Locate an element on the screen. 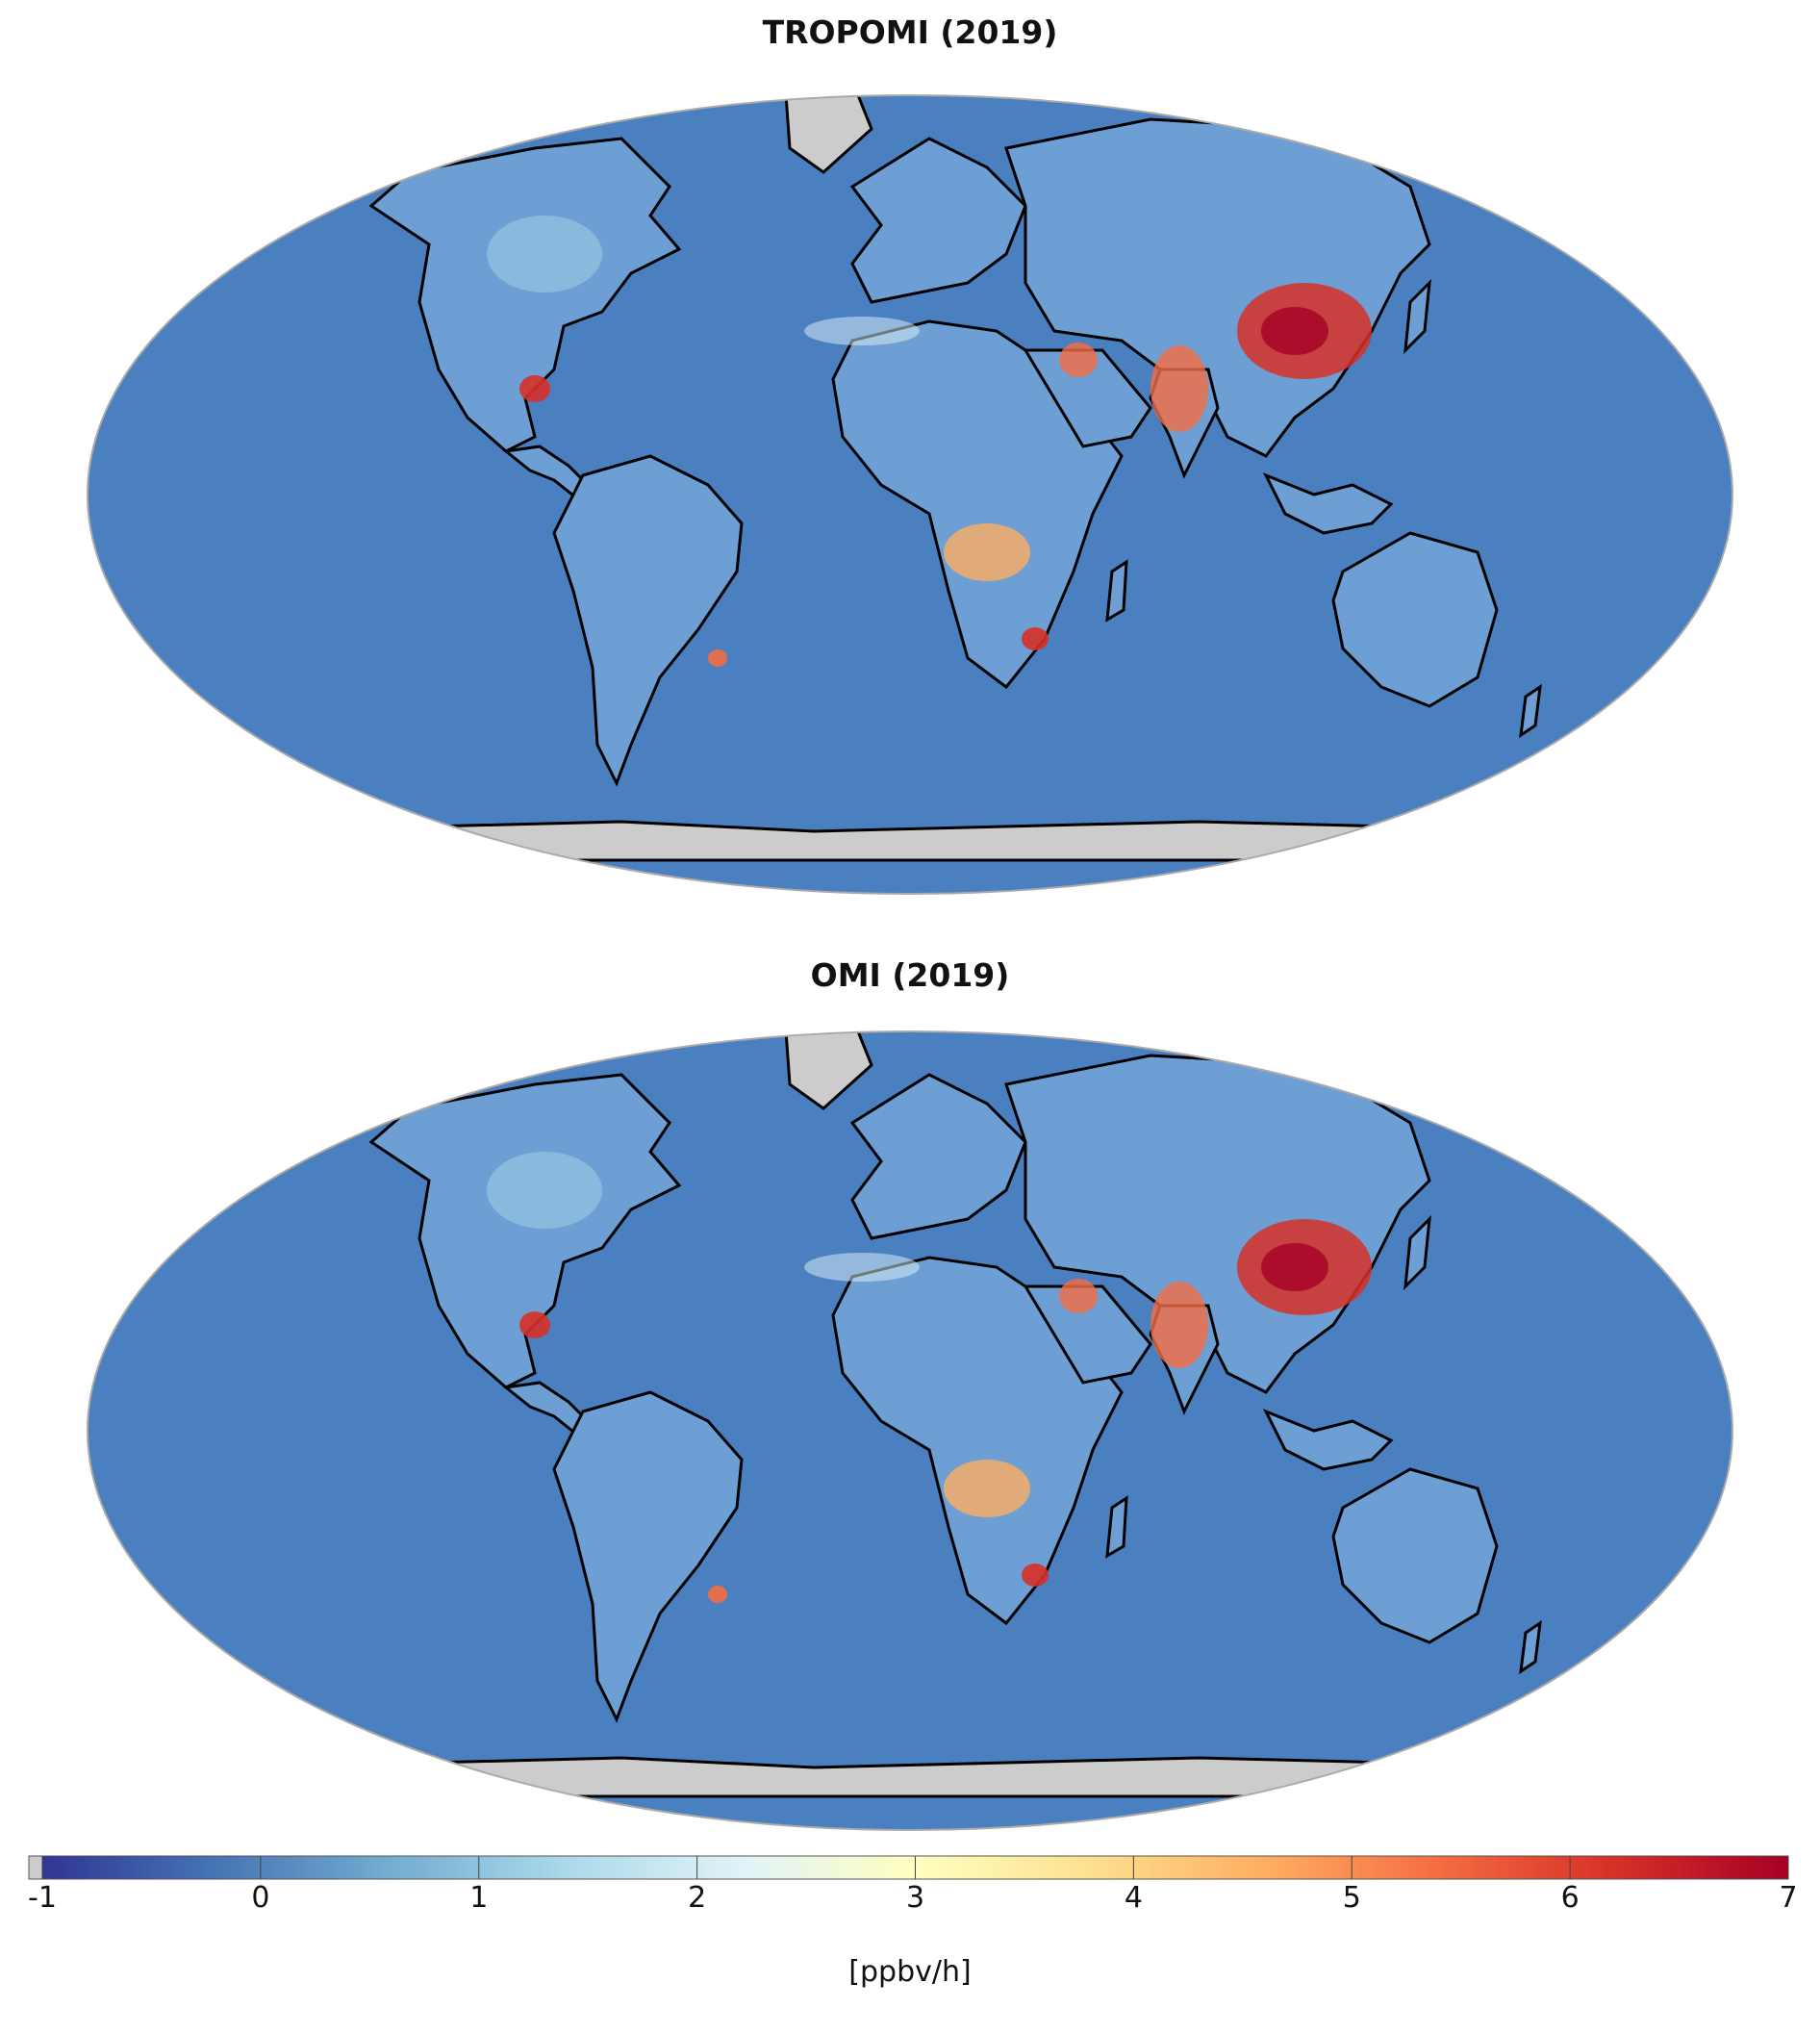  colorbar-tick-label: 5 is located at coordinates (1351, 1898).